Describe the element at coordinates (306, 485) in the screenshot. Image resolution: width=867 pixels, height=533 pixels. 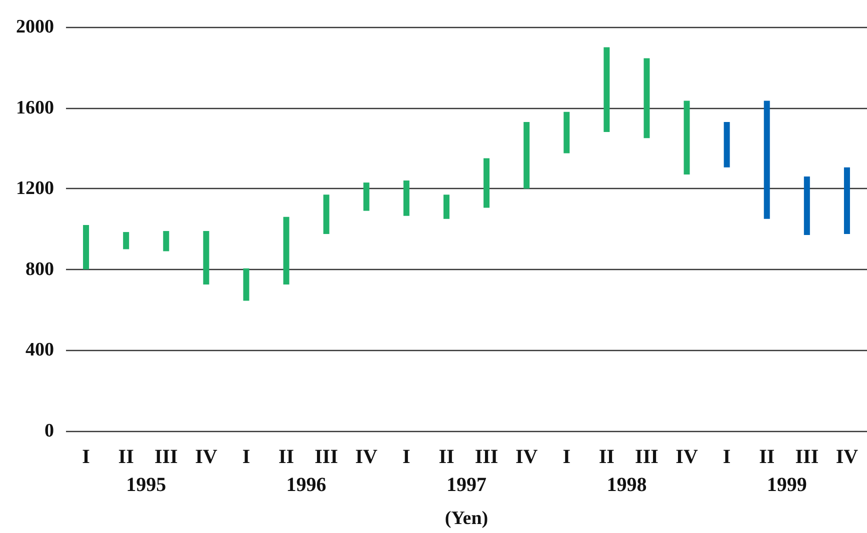
I see `text: 1996` at that location.